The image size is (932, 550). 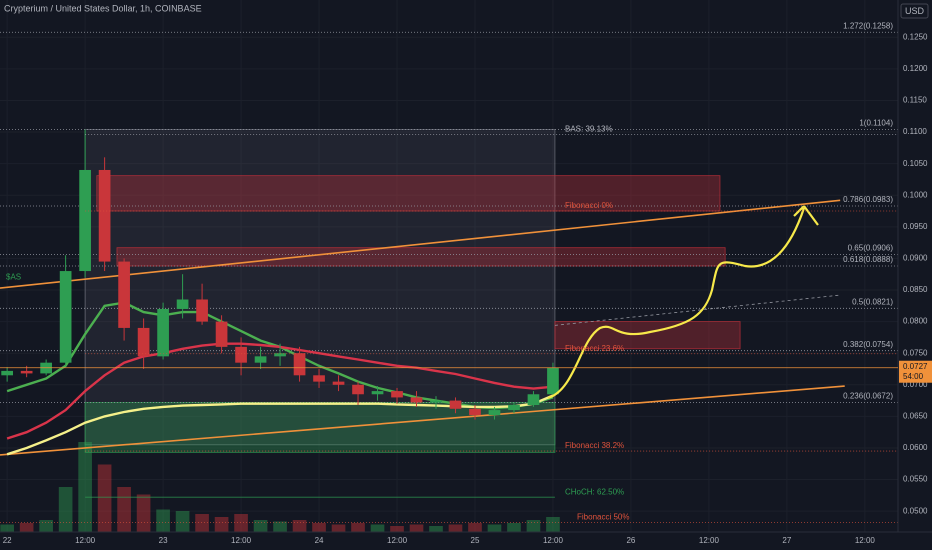 What do you see at coordinates (13, 276) in the screenshot?
I see `annotation: $AS` at bounding box center [13, 276].